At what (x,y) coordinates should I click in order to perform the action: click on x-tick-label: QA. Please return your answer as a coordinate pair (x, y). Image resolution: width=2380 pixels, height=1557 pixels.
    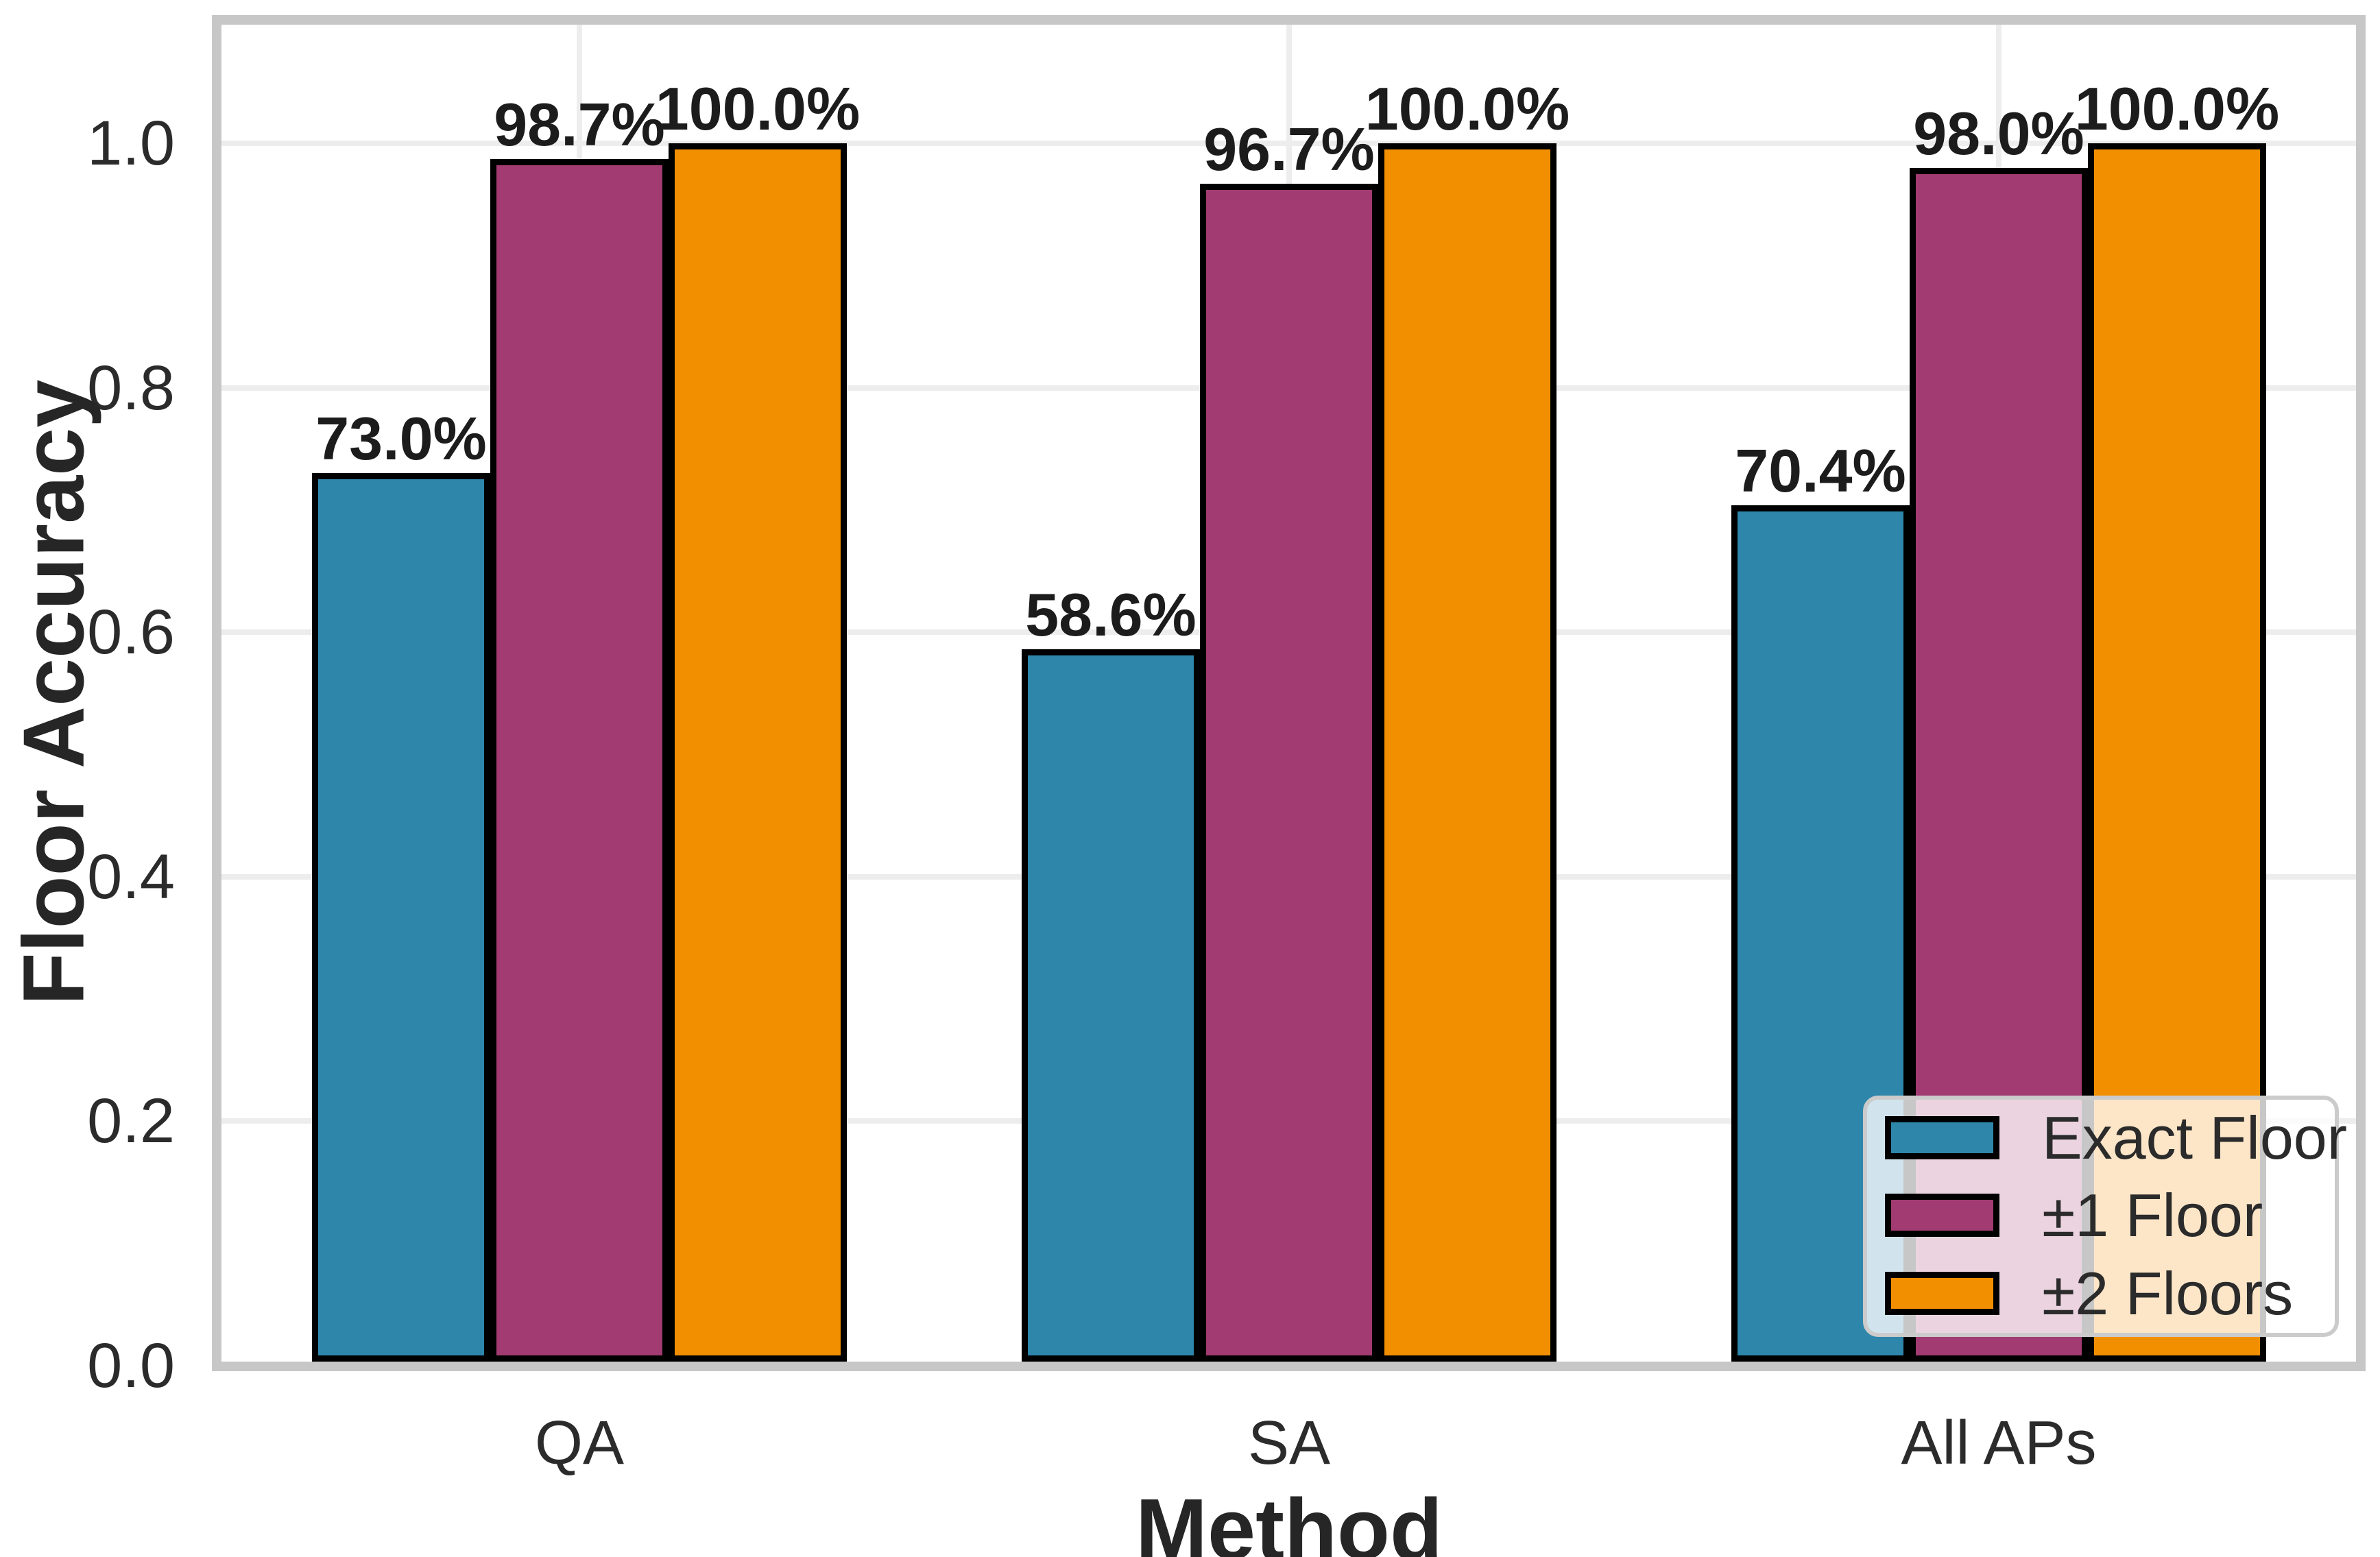
    Looking at the image, I should click on (579, 1443).